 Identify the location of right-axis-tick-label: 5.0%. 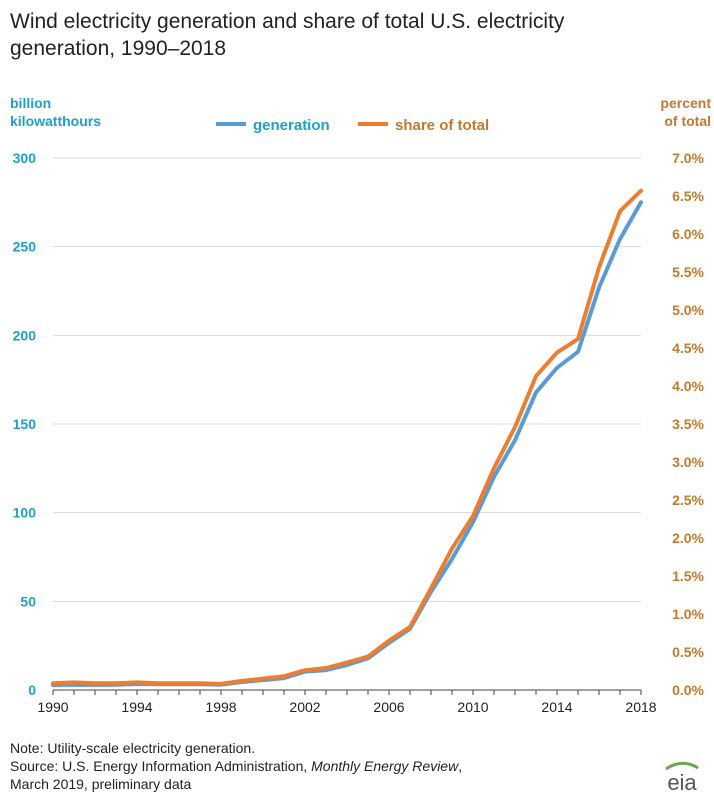
(688, 310).